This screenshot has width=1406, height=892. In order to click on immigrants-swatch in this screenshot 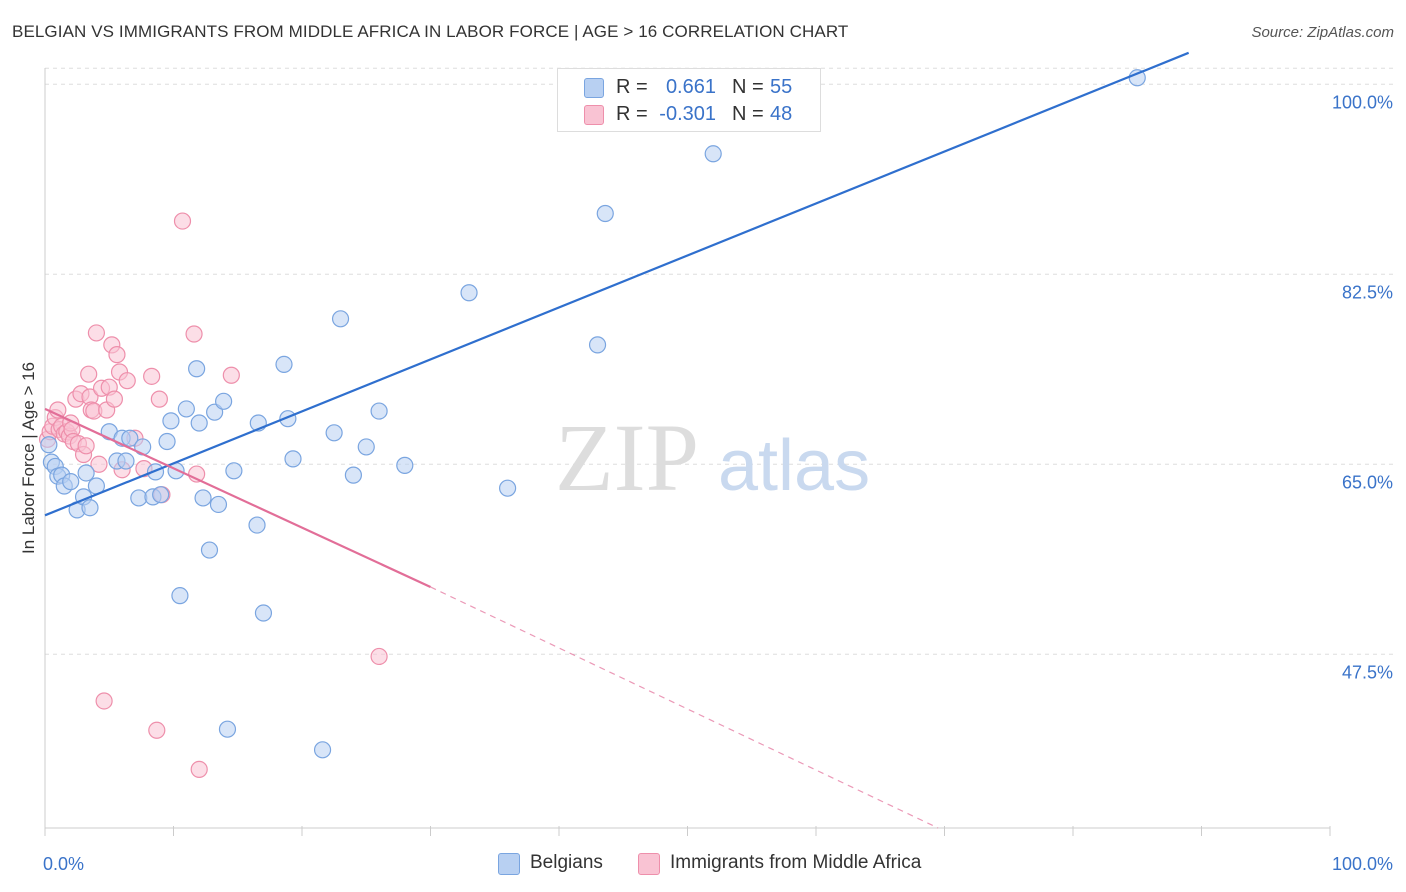, I will do `click(594, 115)`.